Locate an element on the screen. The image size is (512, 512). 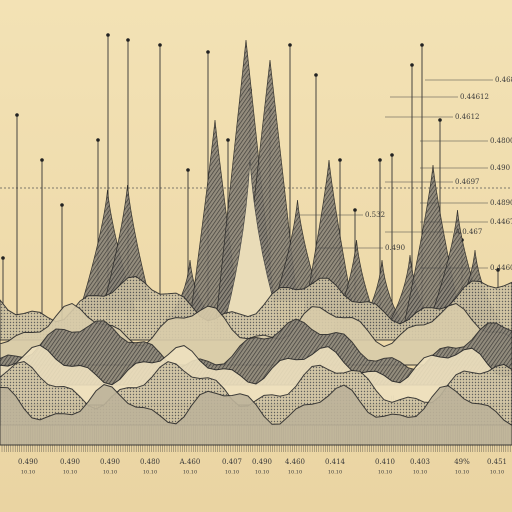
annotation: 0.532 is located at coordinates (375, 215).